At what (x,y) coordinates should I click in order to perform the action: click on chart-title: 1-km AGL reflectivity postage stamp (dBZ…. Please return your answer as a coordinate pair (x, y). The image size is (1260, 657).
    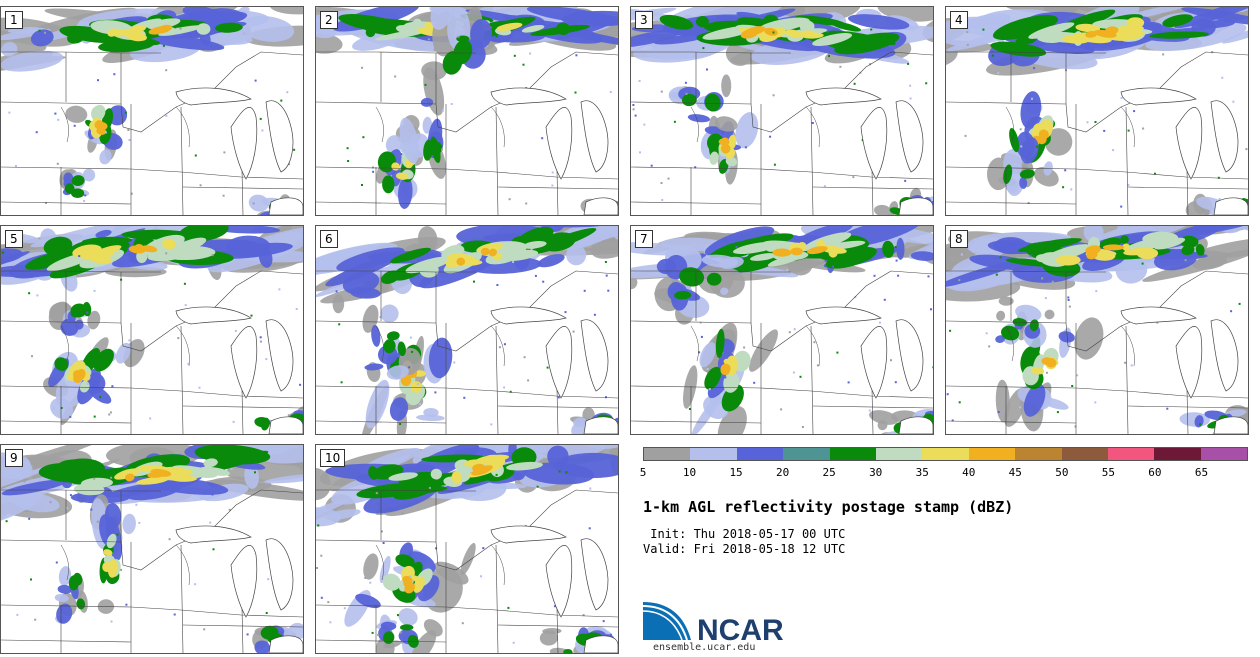
    Looking at the image, I should click on (828, 507).